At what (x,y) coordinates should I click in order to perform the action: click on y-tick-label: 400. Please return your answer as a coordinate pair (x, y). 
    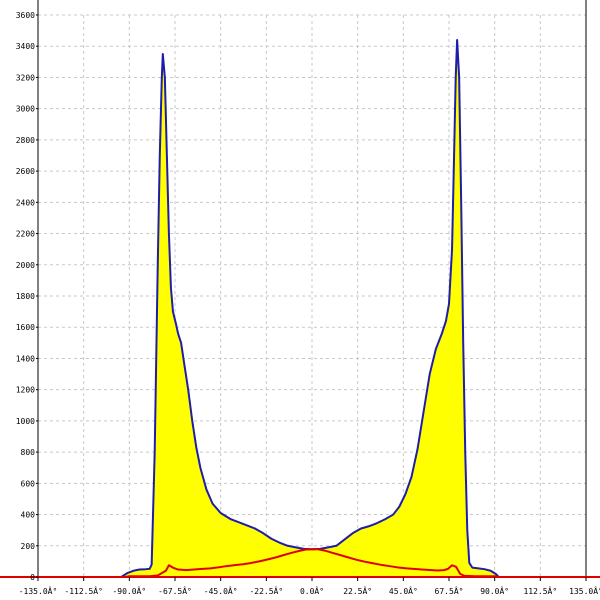
    Looking at the image, I should click on (28, 515).